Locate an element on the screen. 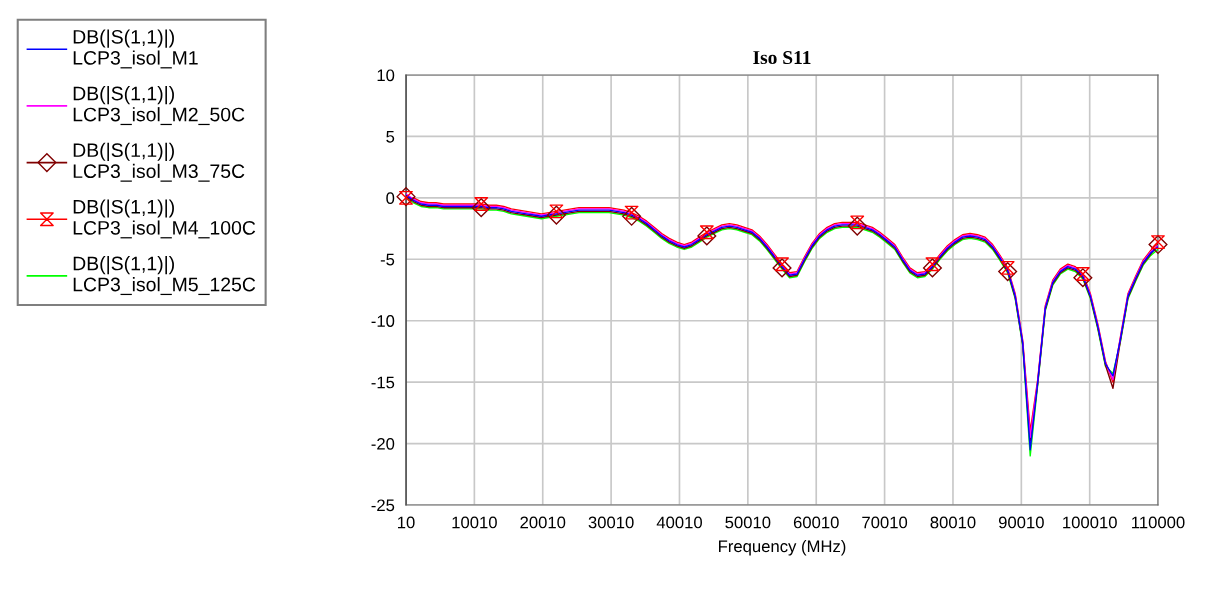 This screenshot has height=603, width=1226. y-tick-label: 5 is located at coordinates (390, 137).